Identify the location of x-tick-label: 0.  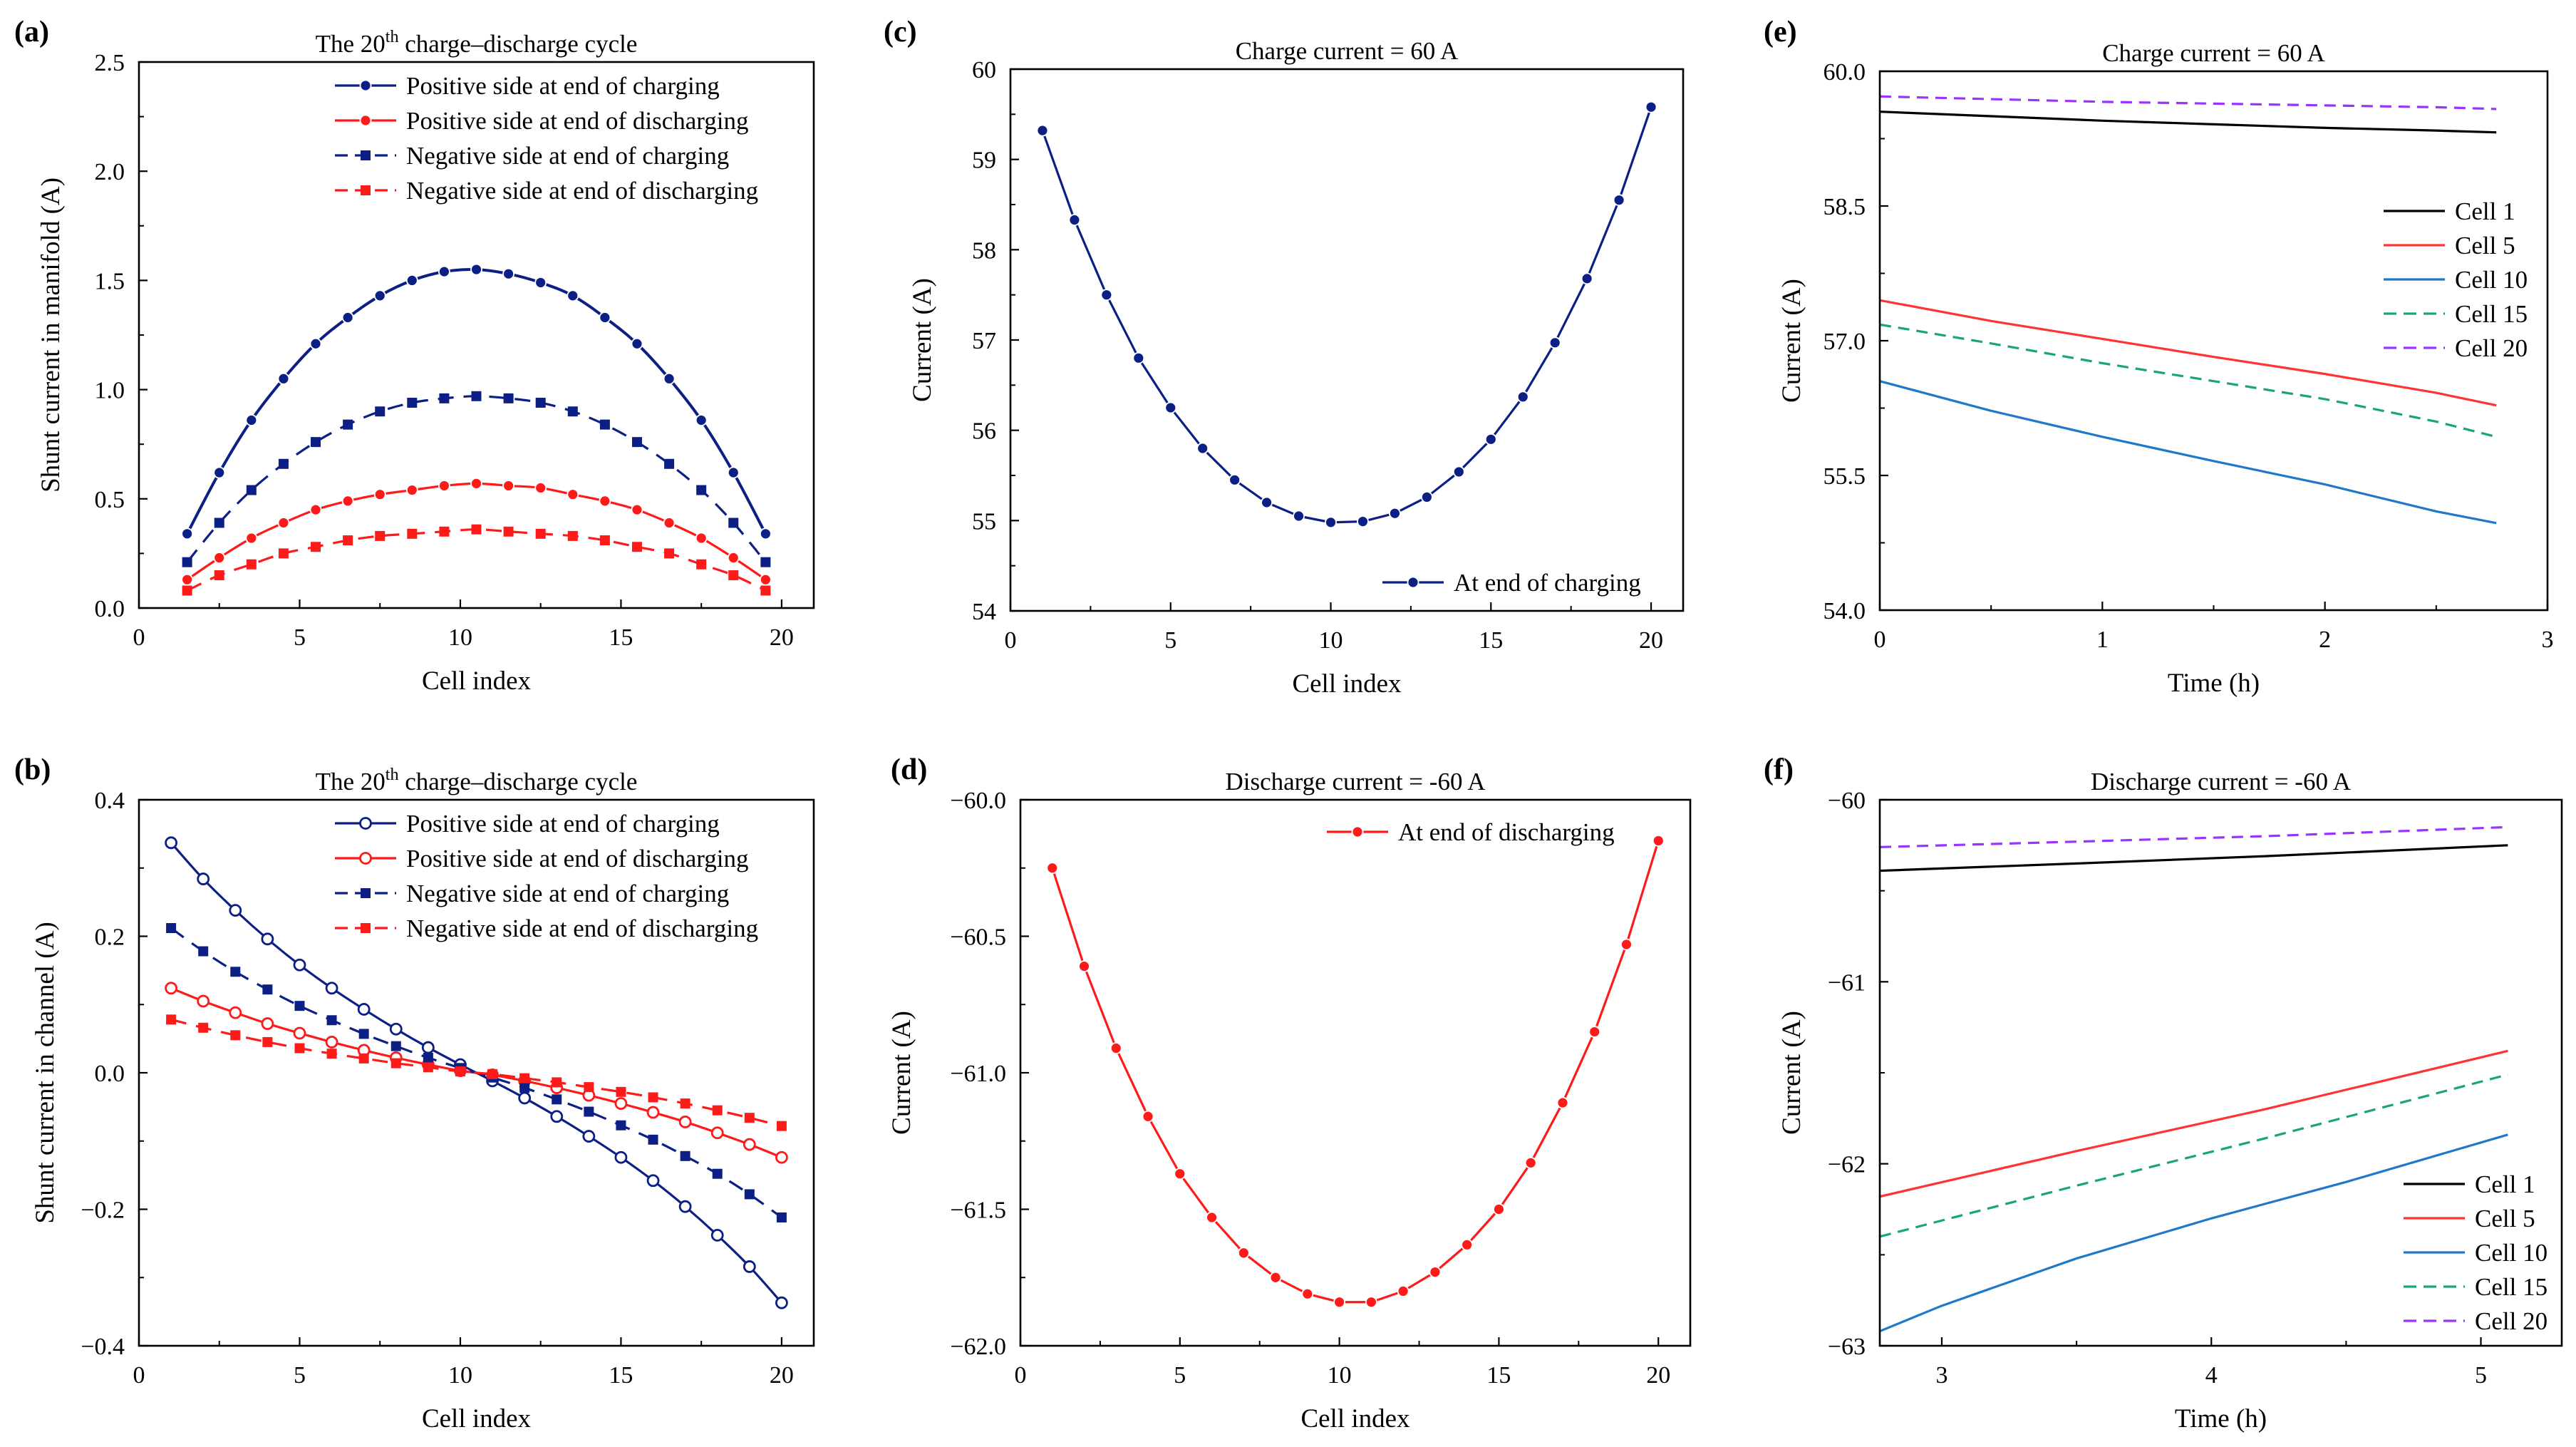
(1011, 641).